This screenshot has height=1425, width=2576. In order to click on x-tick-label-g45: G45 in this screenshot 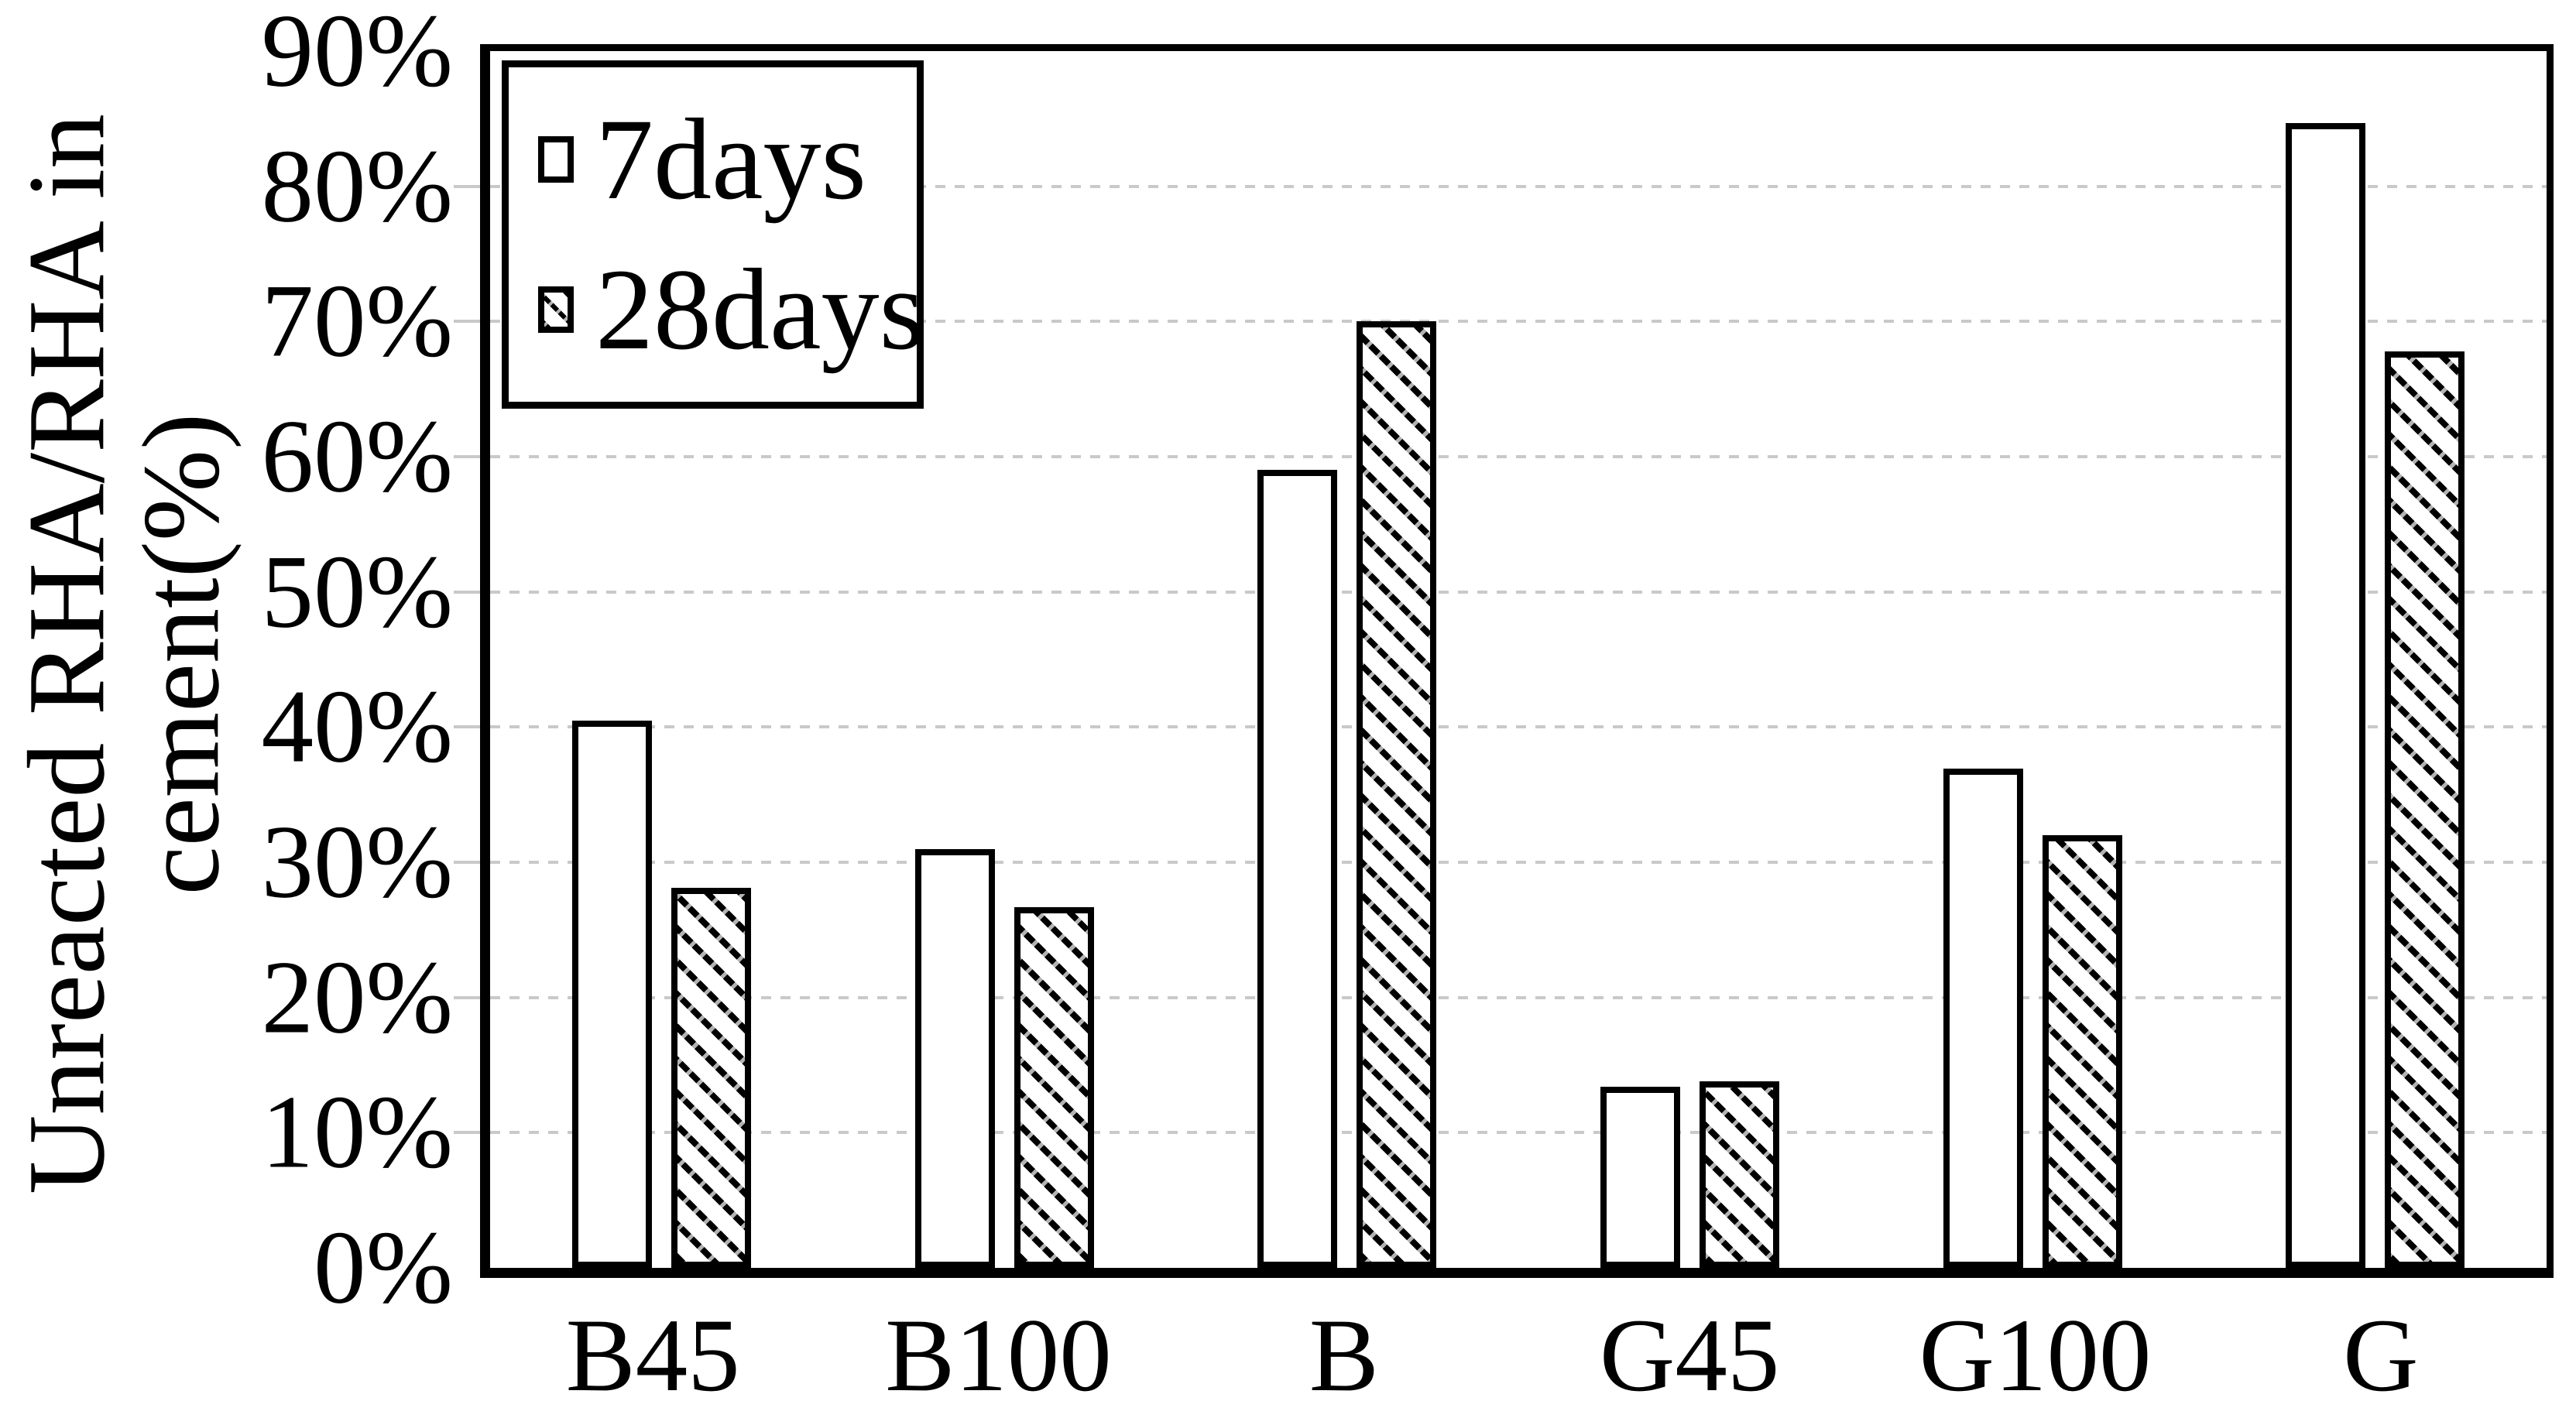, I will do `click(1689, 1355)`.